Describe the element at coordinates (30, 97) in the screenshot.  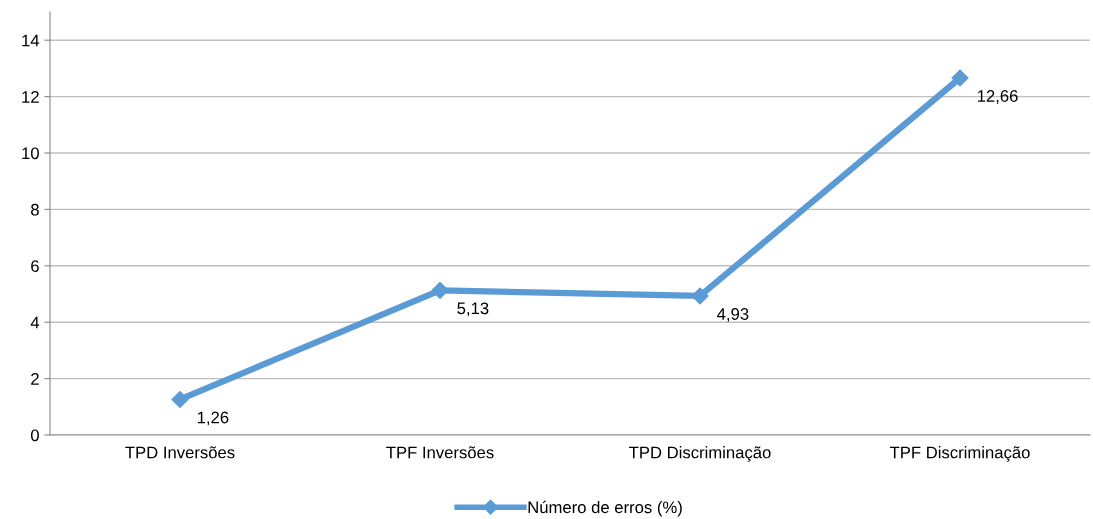
I see `y-tick-label: 12` at that location.